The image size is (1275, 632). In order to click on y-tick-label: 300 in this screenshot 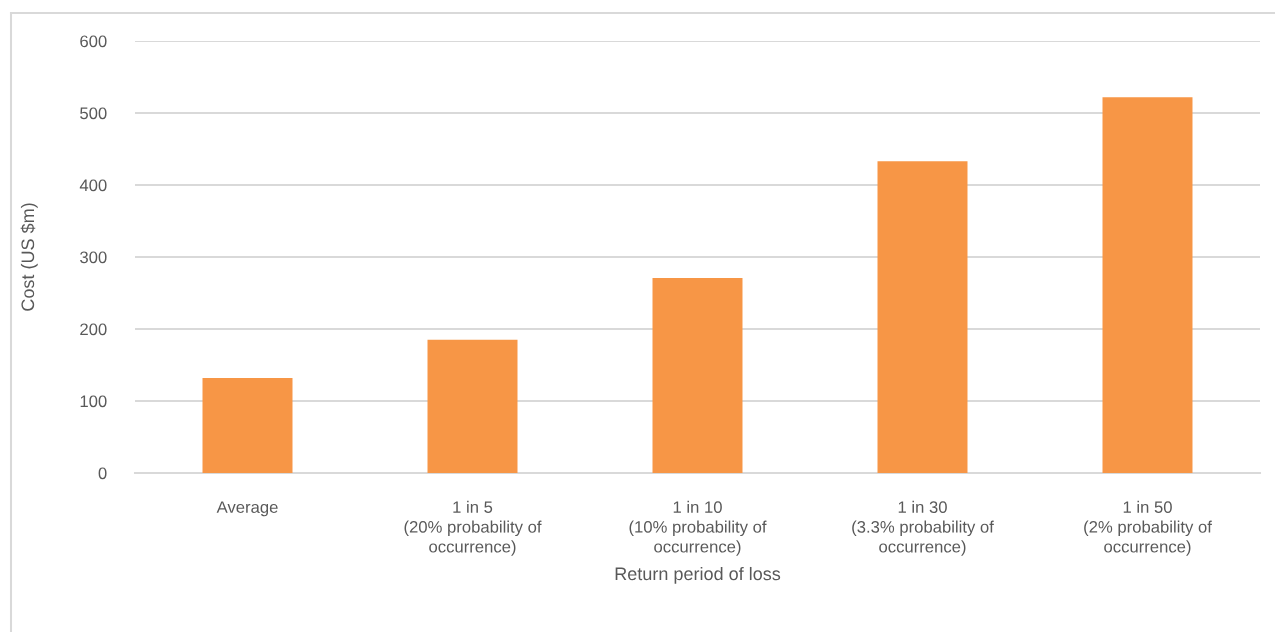, I will do `click(93, 257)`.